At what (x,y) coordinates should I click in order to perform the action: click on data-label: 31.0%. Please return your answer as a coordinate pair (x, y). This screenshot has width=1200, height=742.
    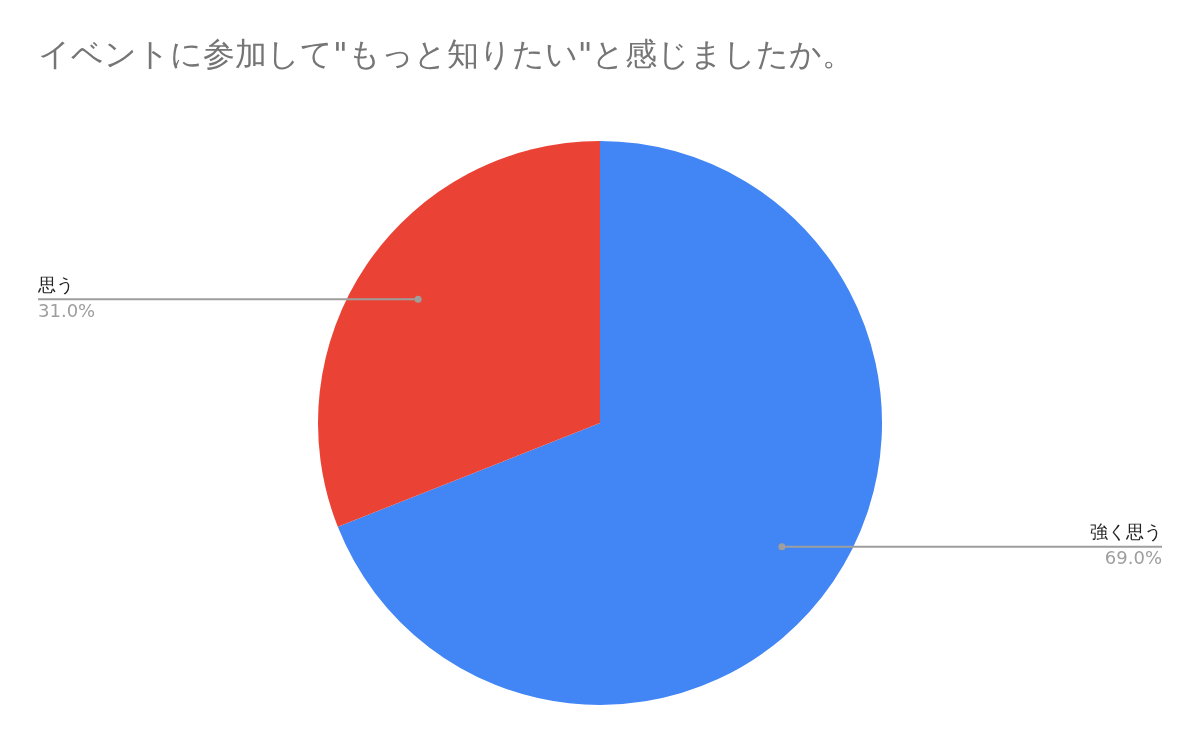
    Looking at the image, I should click on (67, 311).